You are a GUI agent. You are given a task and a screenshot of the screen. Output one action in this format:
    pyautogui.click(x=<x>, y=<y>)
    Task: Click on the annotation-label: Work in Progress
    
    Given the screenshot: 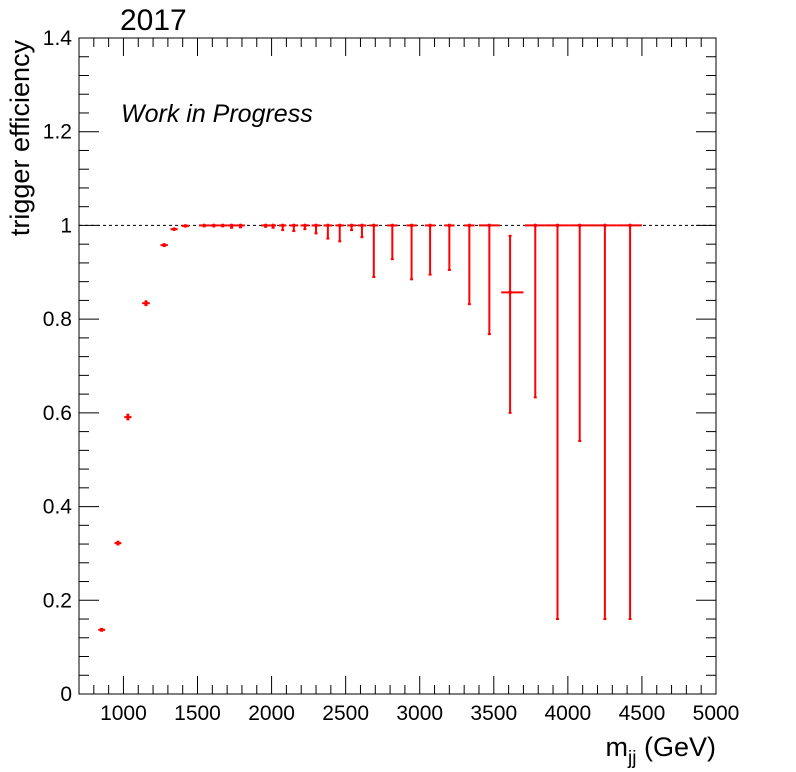 What is the action you would take?
    pyautogui.click(x=217, y=114)
    